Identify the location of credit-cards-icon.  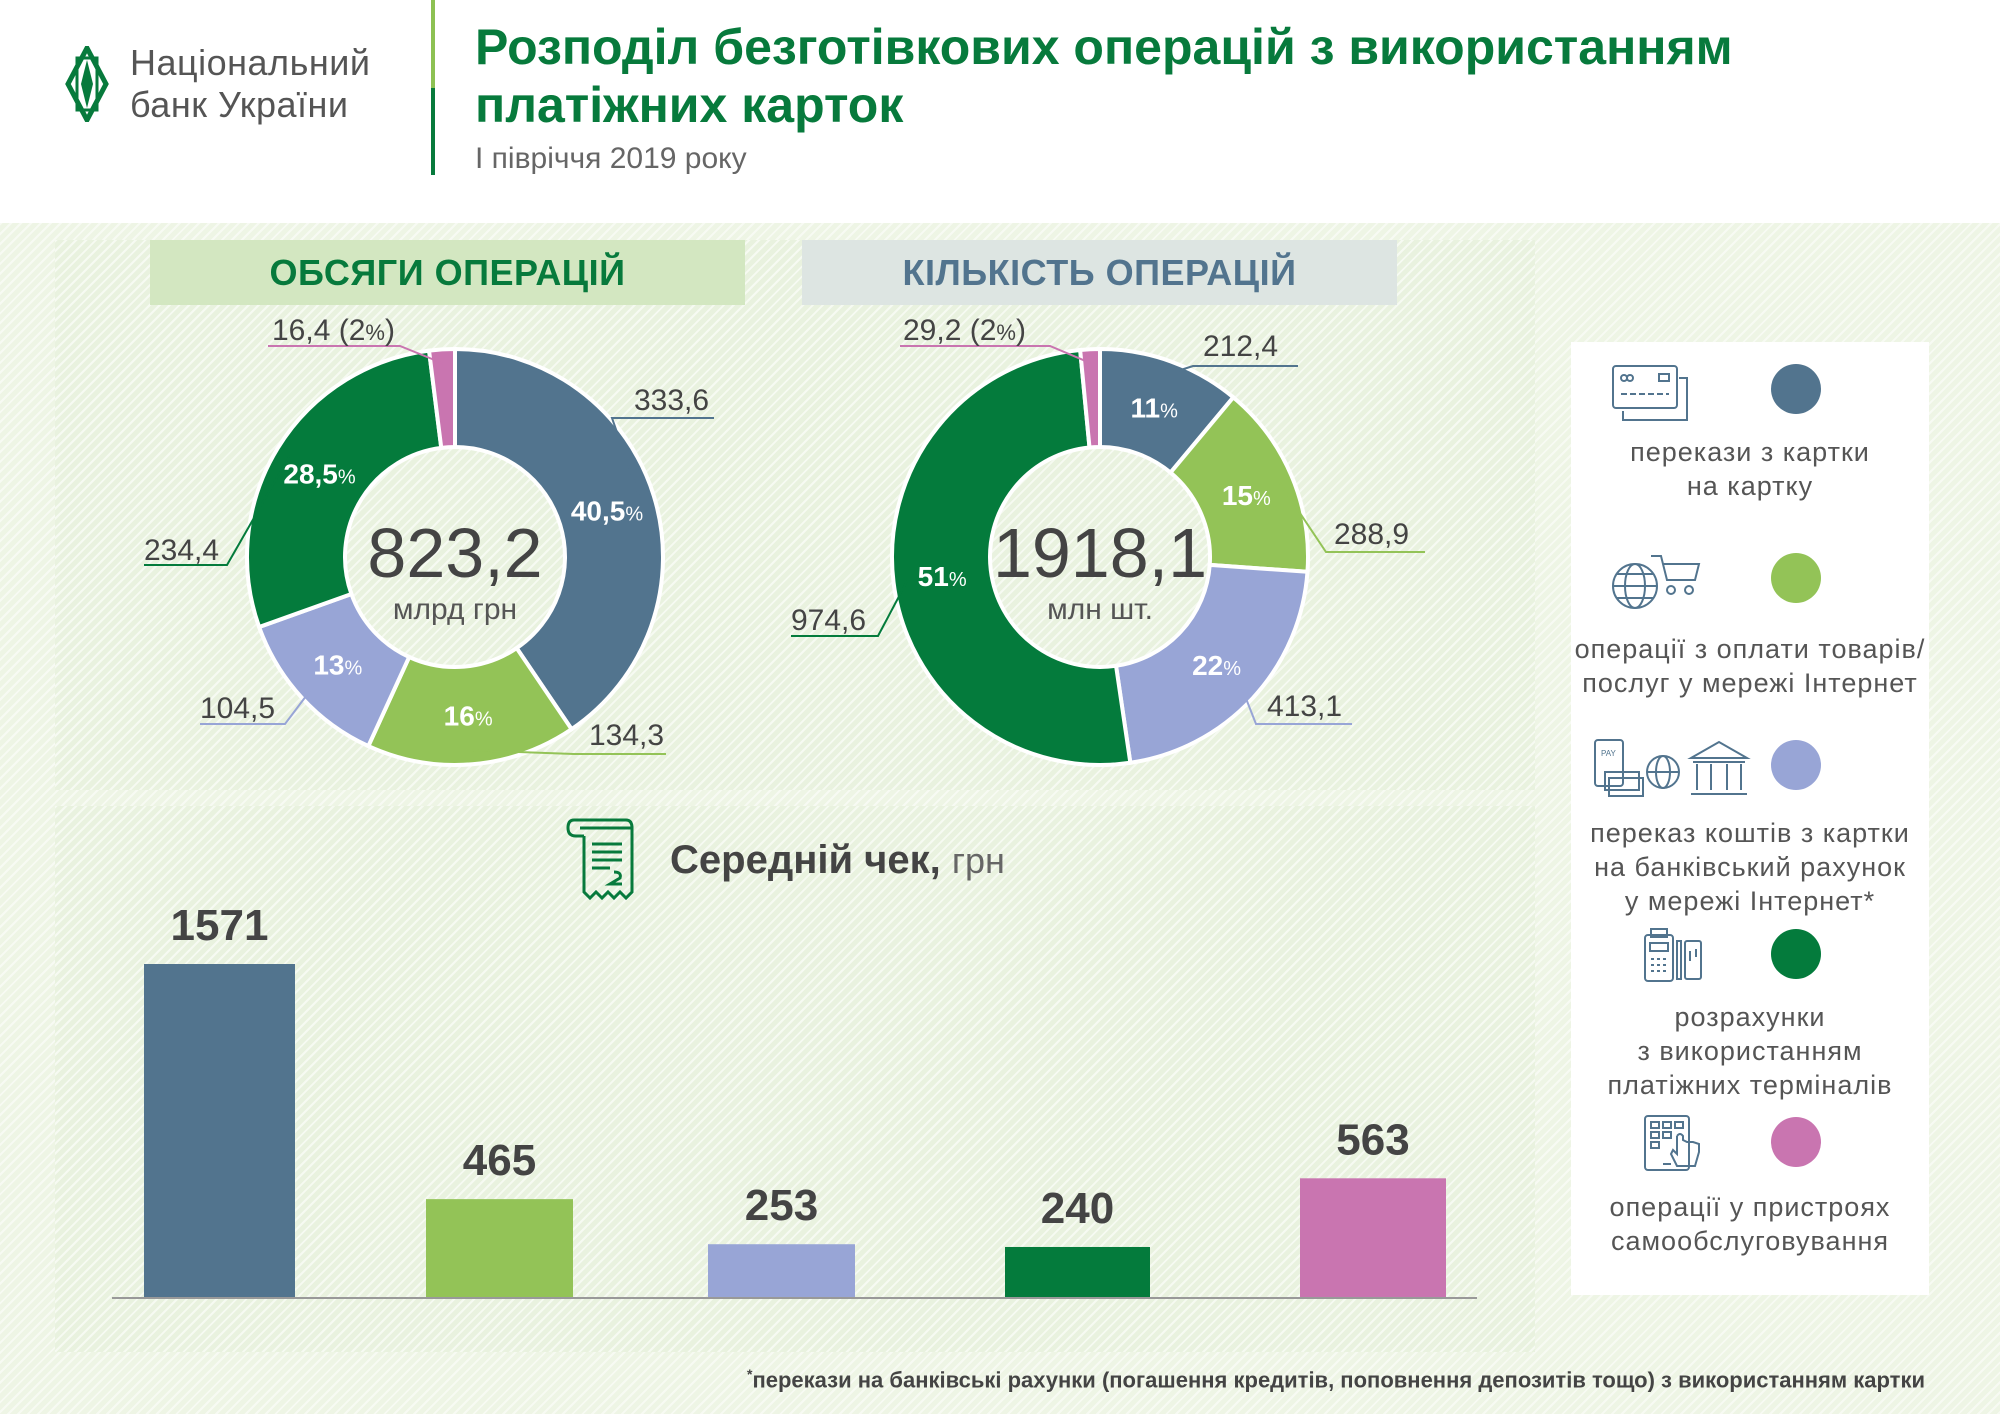
(1650, 393).